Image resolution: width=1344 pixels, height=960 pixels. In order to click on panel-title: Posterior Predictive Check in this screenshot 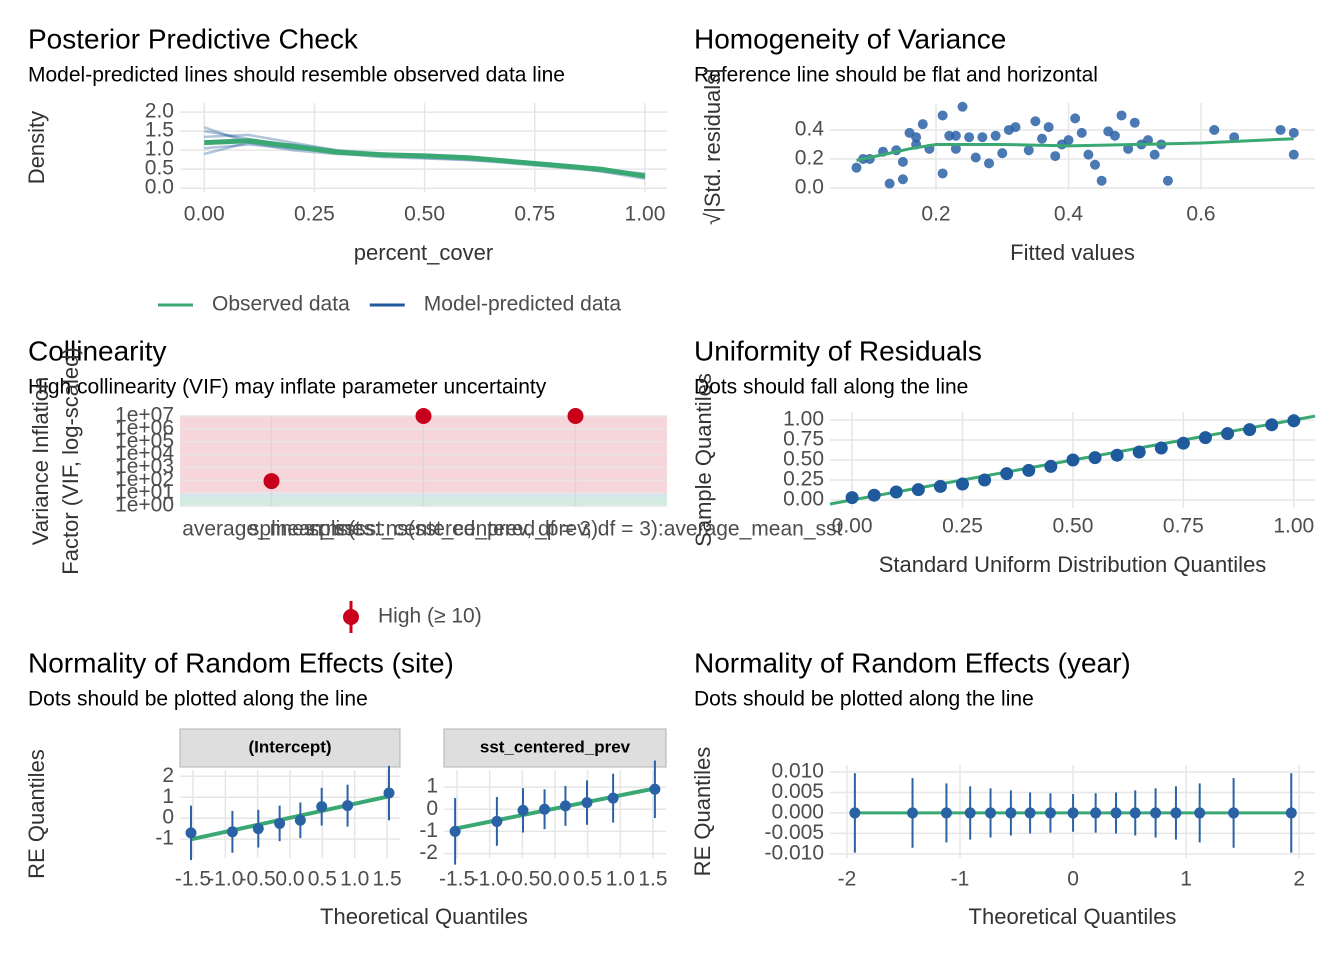, I will do `click(193, 38)`.